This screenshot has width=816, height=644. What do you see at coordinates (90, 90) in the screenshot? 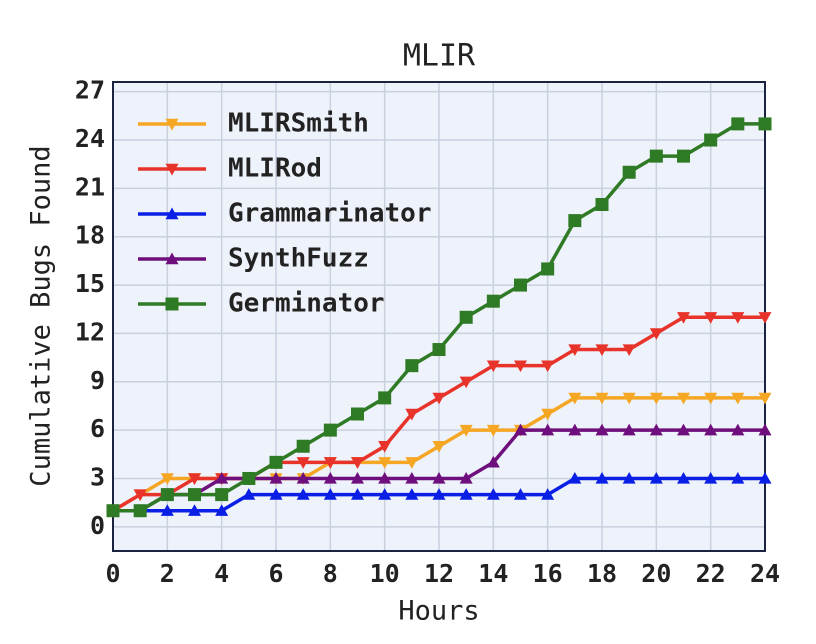
I see `y-tick-label: 27` at bounding box center [90, 90].